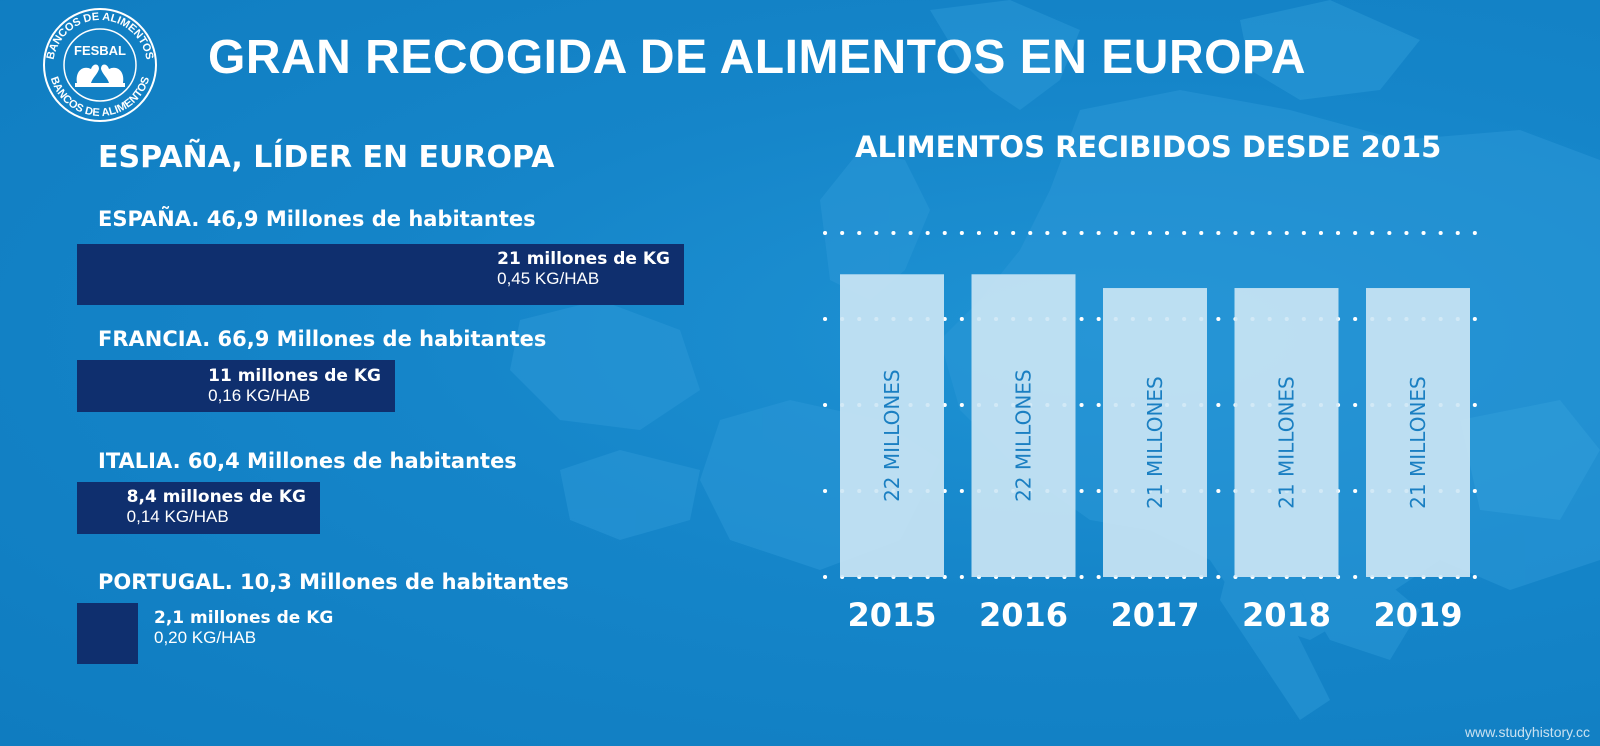 The image size is (1600, 746). Describe the element at coordinates (205, 637) in the screenshot. I see `country-per-hab-portugal: 0,20 KG/HAB` at that location.